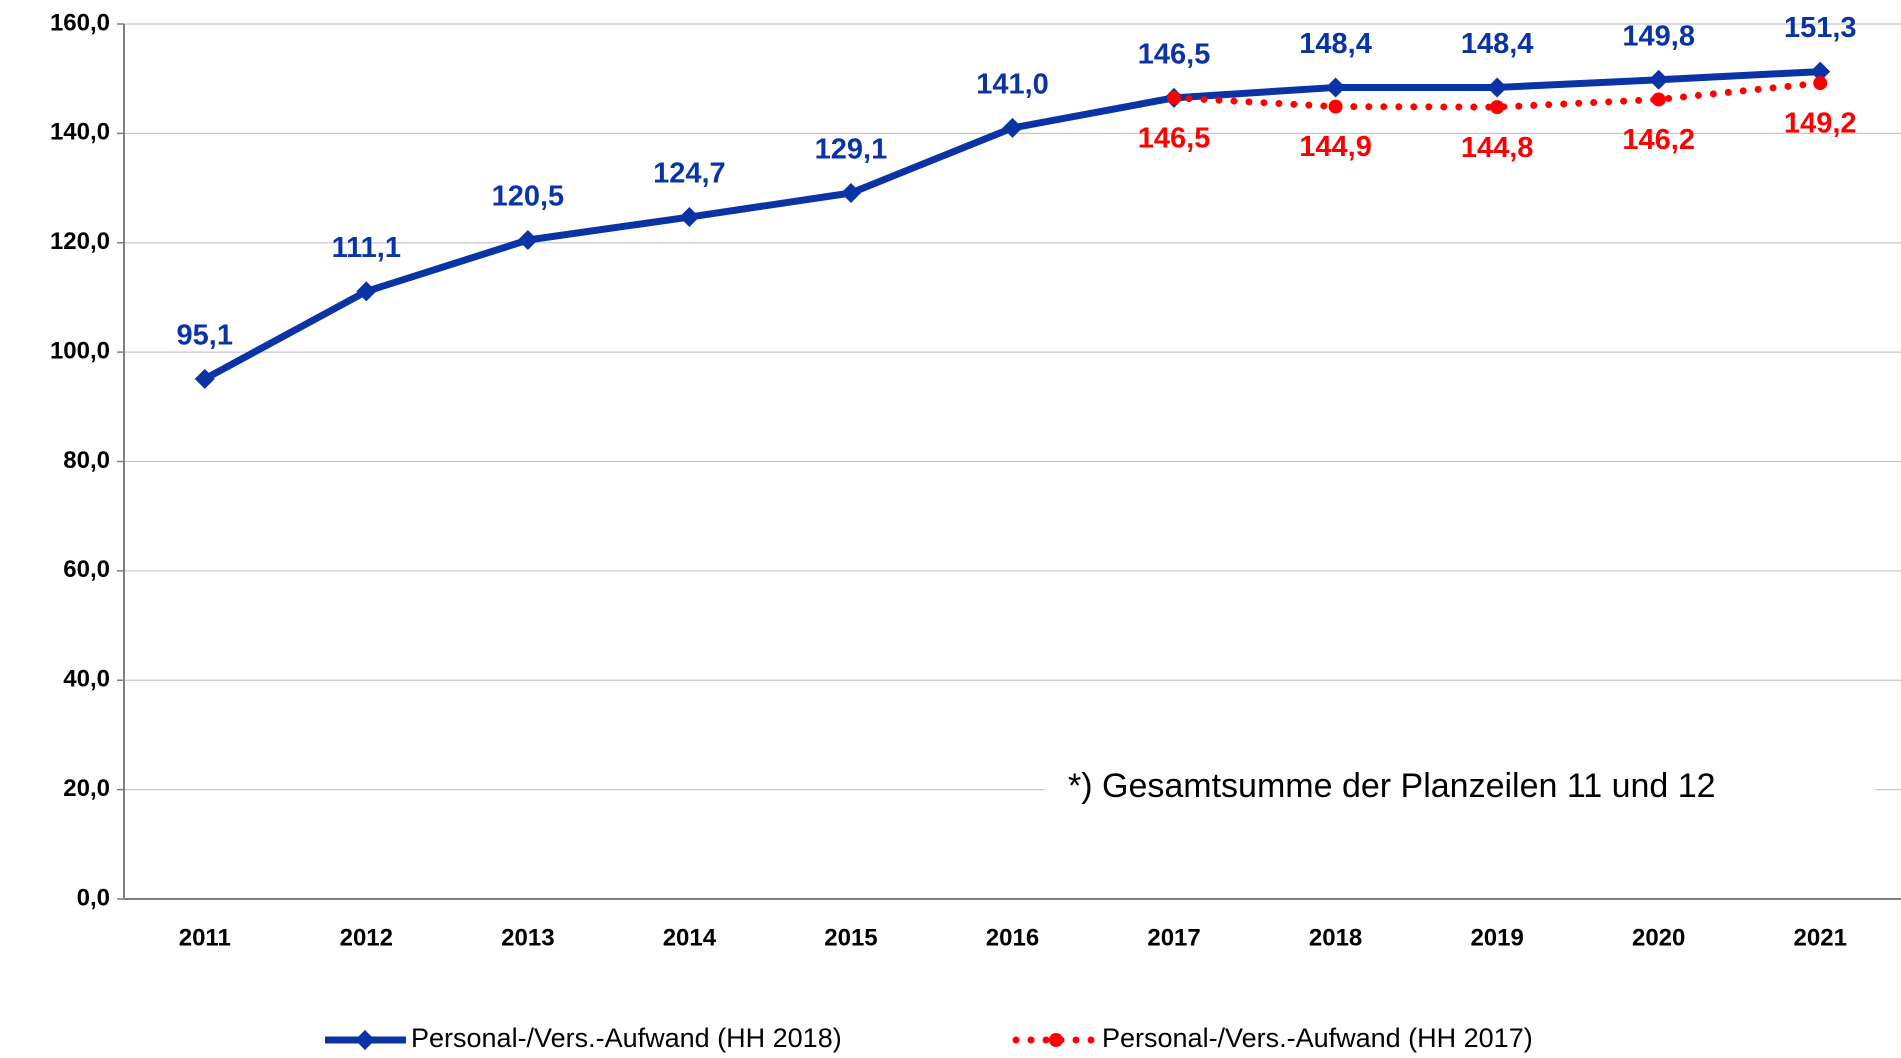 The height and width of the screenshot is (1058, 1901). I want to click on data-label: 151,3, so click(1820, 28).